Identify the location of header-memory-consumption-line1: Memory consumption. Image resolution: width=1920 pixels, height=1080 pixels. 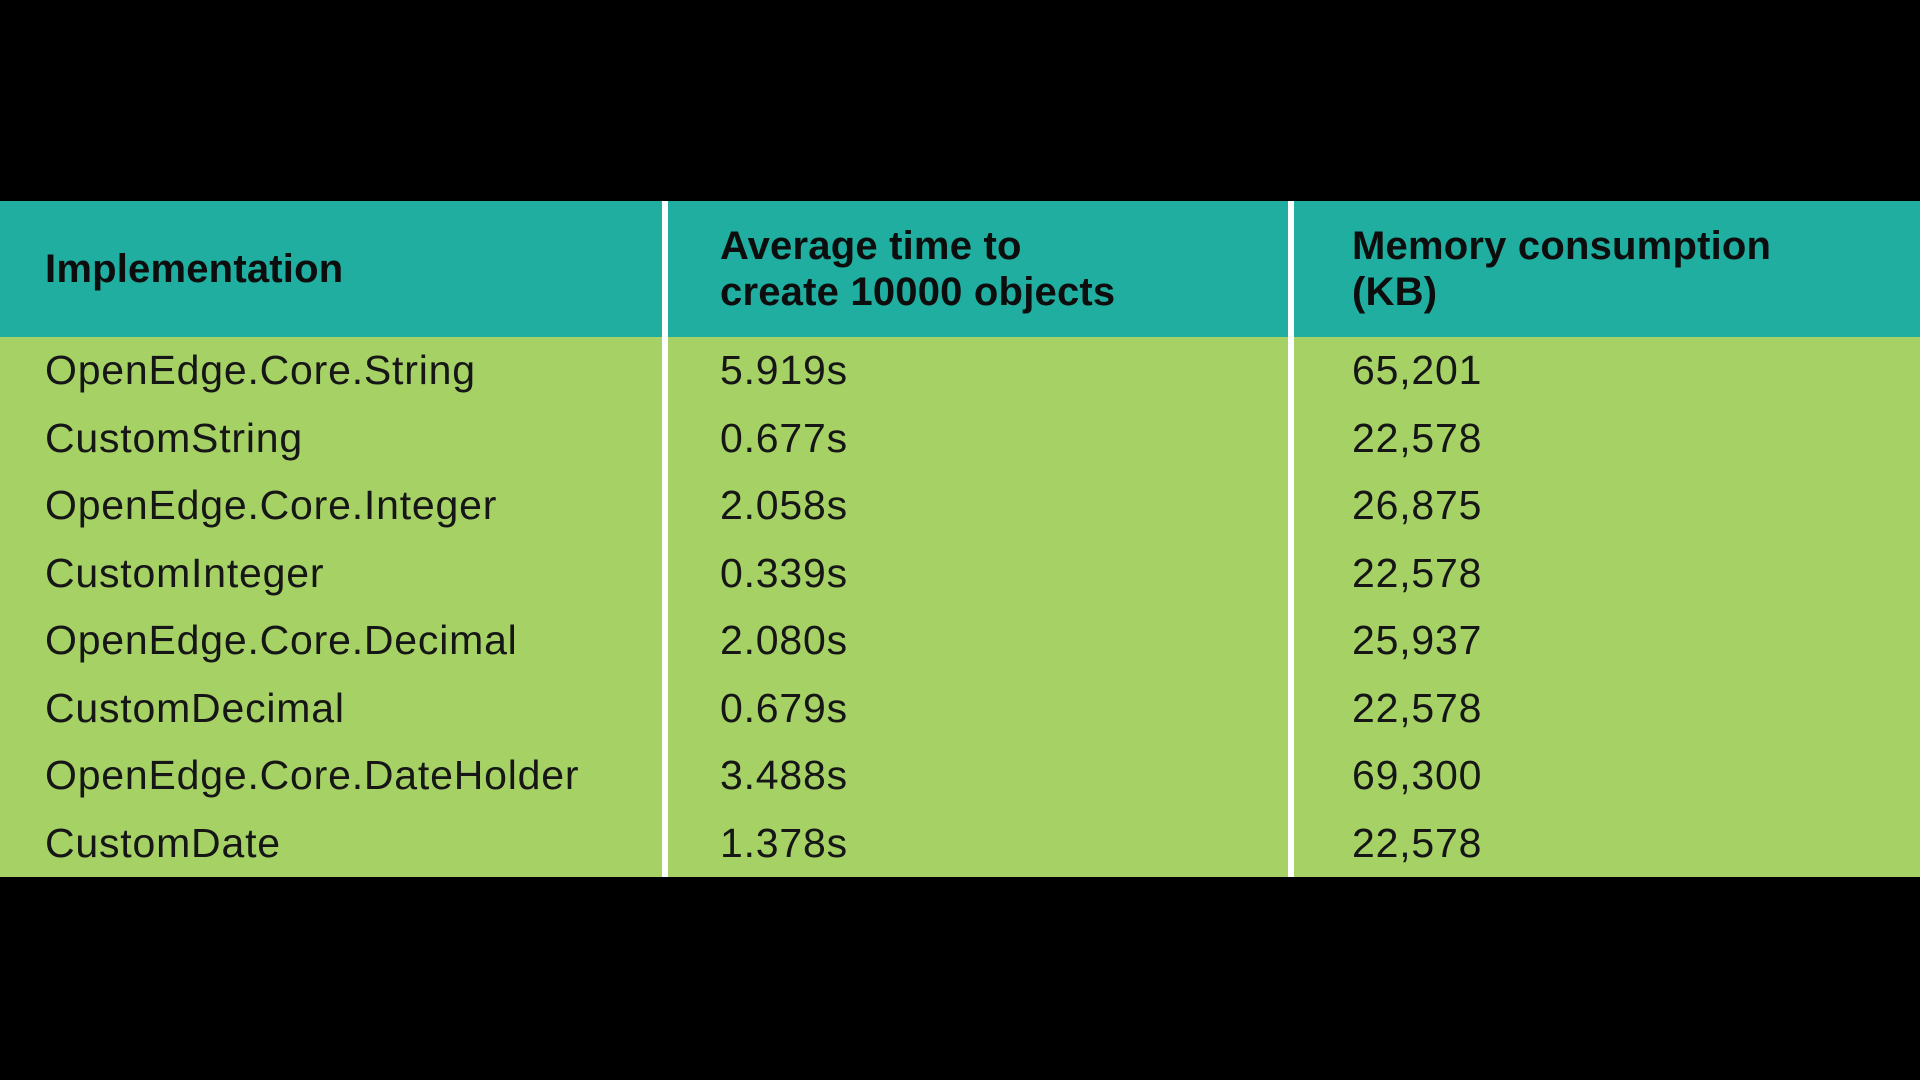
(1562, 246).